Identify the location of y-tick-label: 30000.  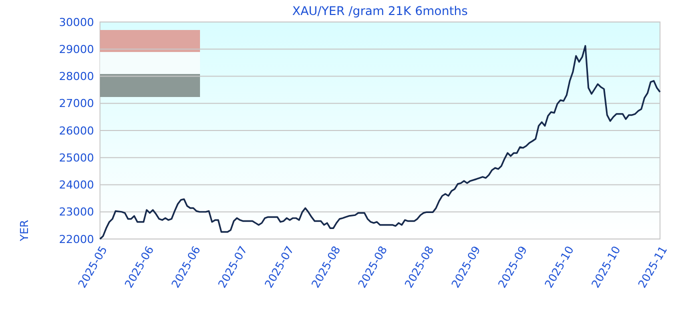
(76, 22).